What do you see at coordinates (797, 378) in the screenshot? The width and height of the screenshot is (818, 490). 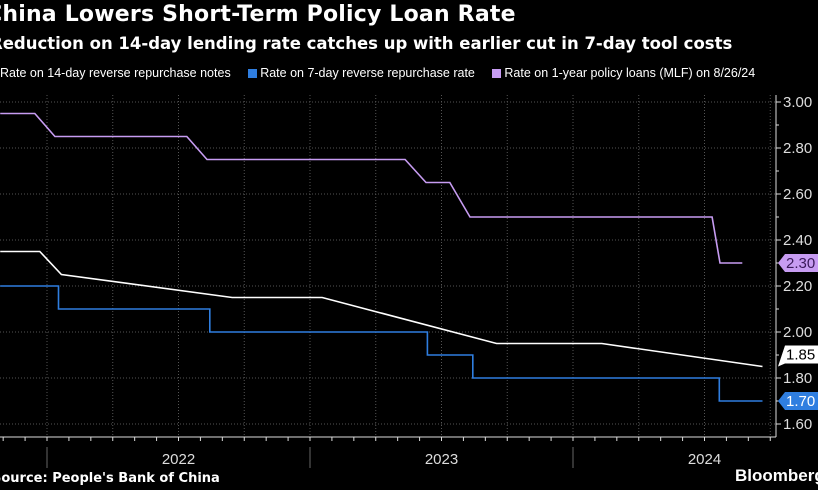 I see `y-tick-label: 1.80` at bounding box center [797, 378].